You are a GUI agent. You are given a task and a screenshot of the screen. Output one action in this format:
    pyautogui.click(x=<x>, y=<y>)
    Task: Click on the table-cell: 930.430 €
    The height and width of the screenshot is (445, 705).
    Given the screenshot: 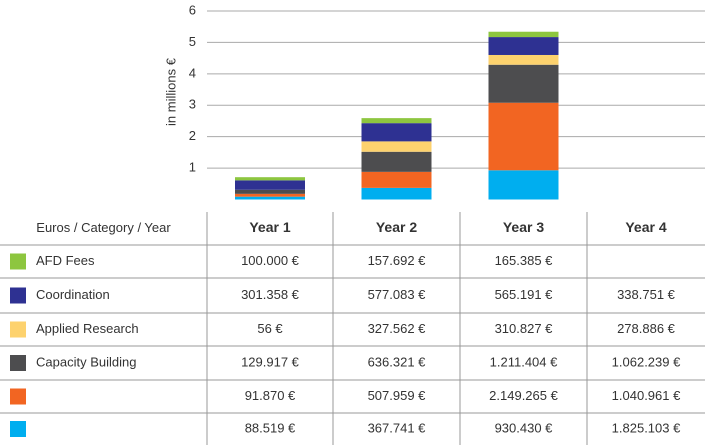 What is the action you would take?
    pyautogui.click(x=524, y=427)
    